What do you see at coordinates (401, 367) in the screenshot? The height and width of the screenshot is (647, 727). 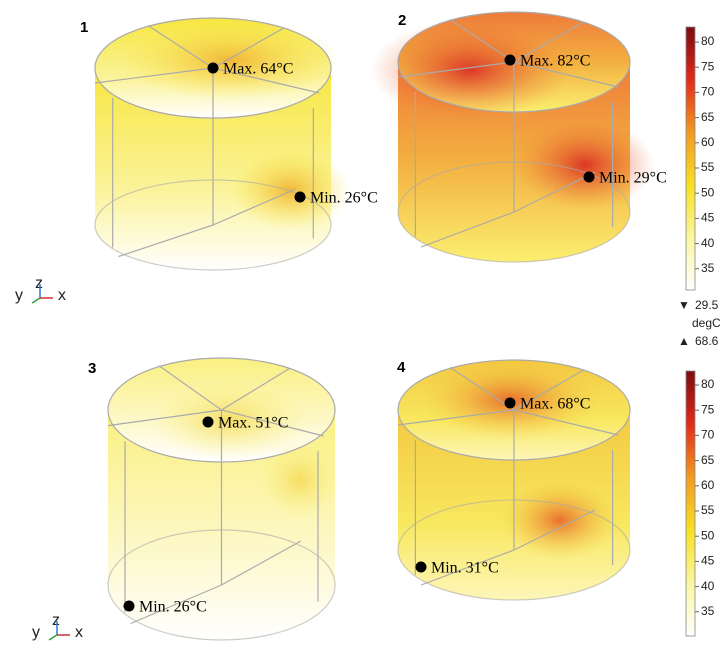 I see `panel-label: 4` at bounding box center [401, 367].